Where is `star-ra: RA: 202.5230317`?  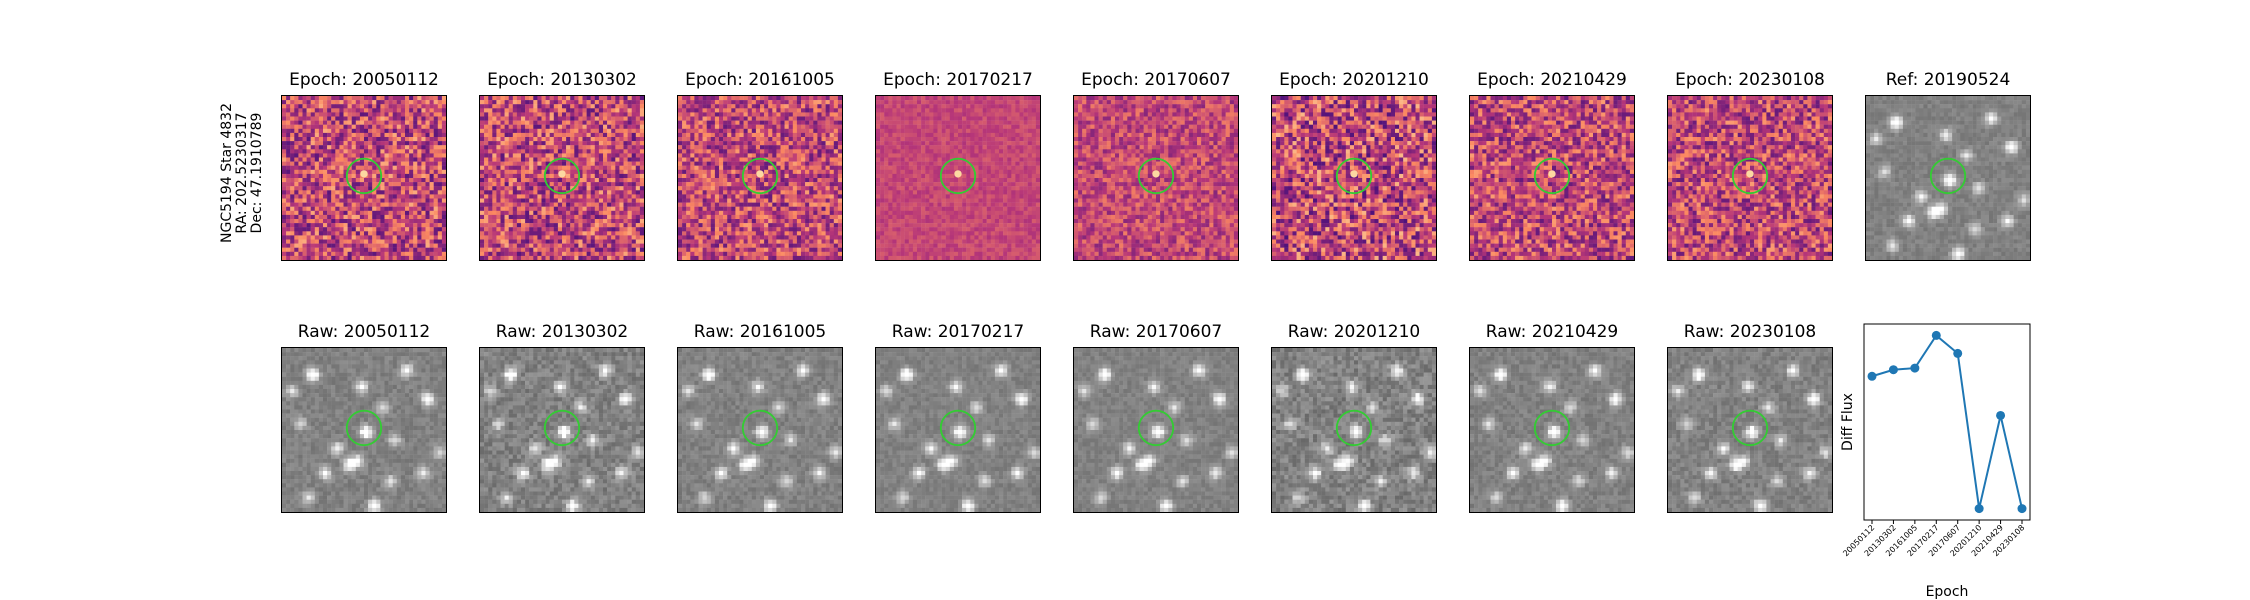 star-ra: RA: 202.5230317 is located at coordinates (242, 173).